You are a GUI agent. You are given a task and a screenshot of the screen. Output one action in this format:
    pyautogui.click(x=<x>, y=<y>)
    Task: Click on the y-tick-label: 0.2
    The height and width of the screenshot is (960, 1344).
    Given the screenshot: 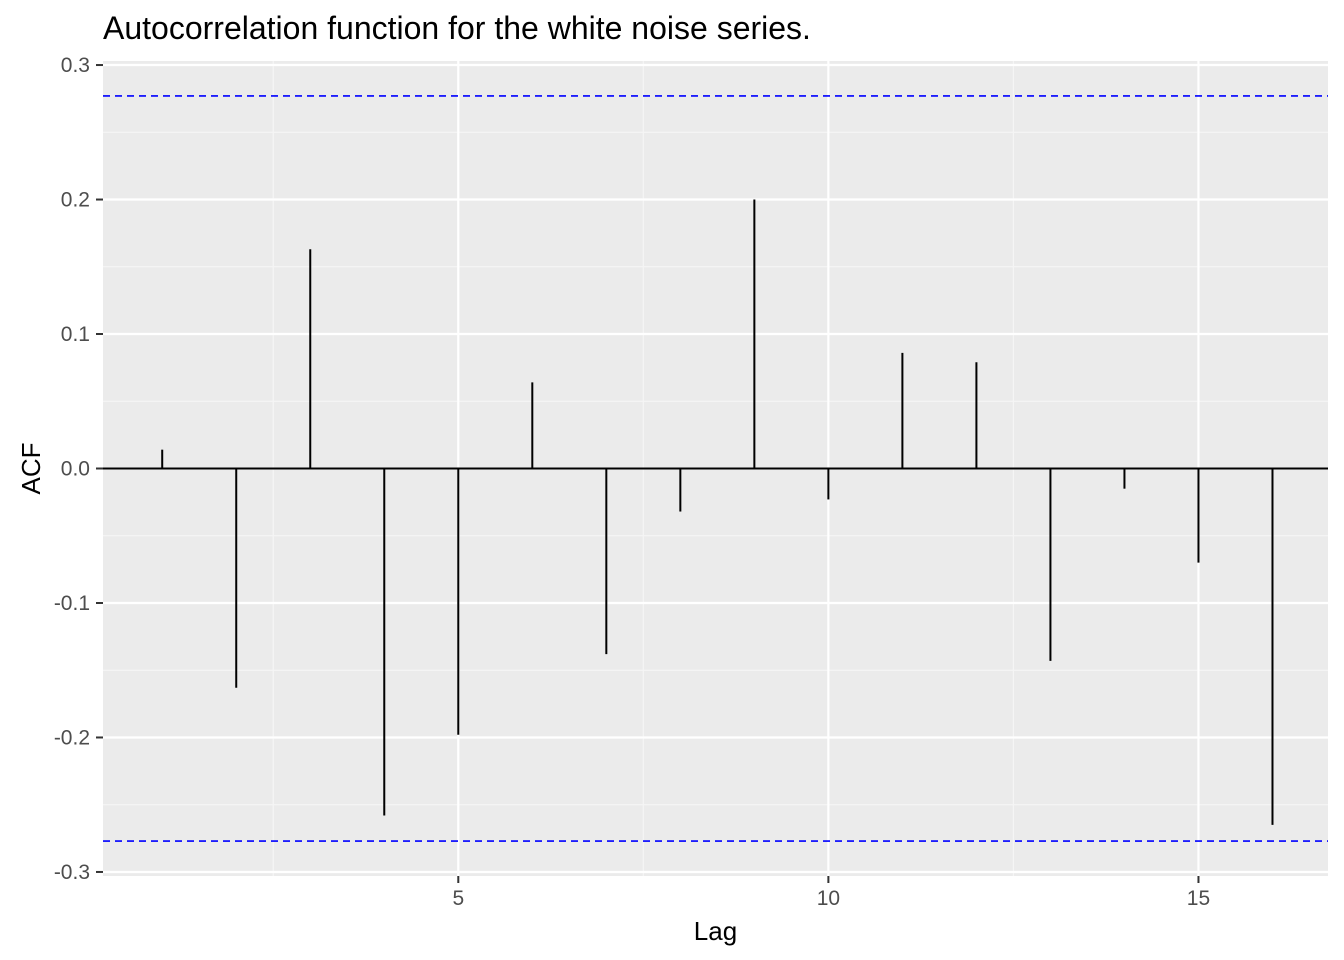 What is the action you would take?
    pyautogui.click(x=75, y=200)
    